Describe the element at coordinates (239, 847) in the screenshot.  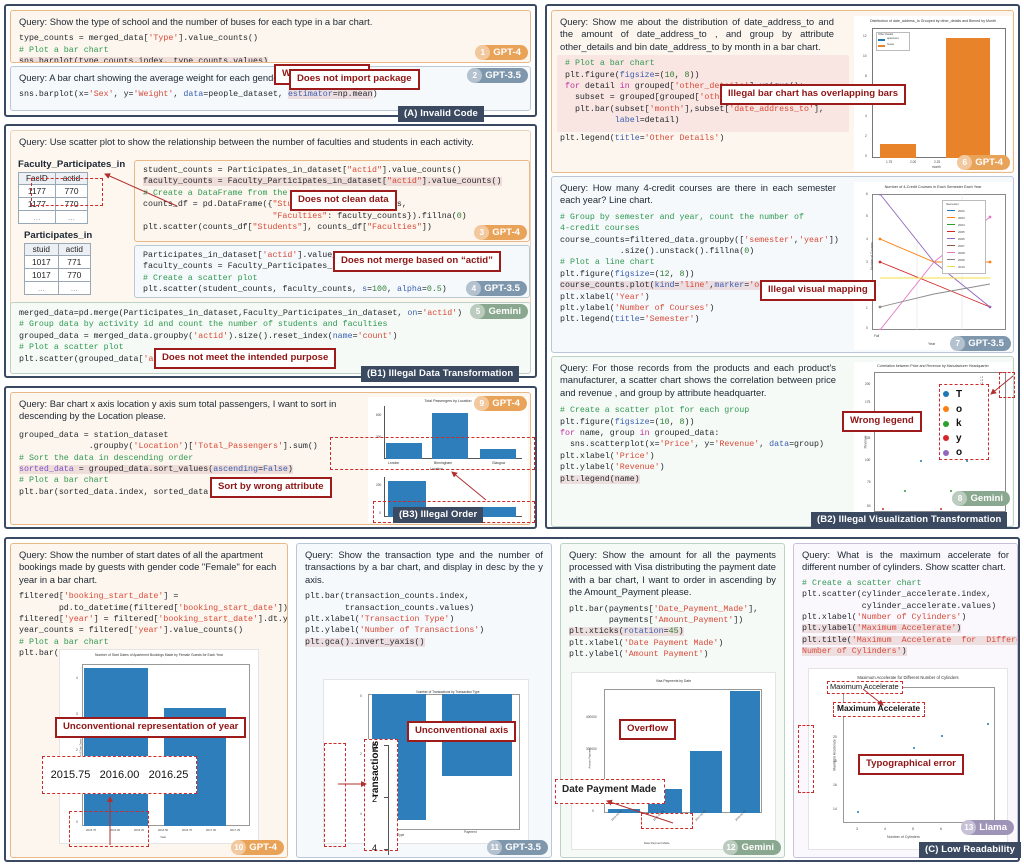
I see `badge-number-10: 10` at that location.